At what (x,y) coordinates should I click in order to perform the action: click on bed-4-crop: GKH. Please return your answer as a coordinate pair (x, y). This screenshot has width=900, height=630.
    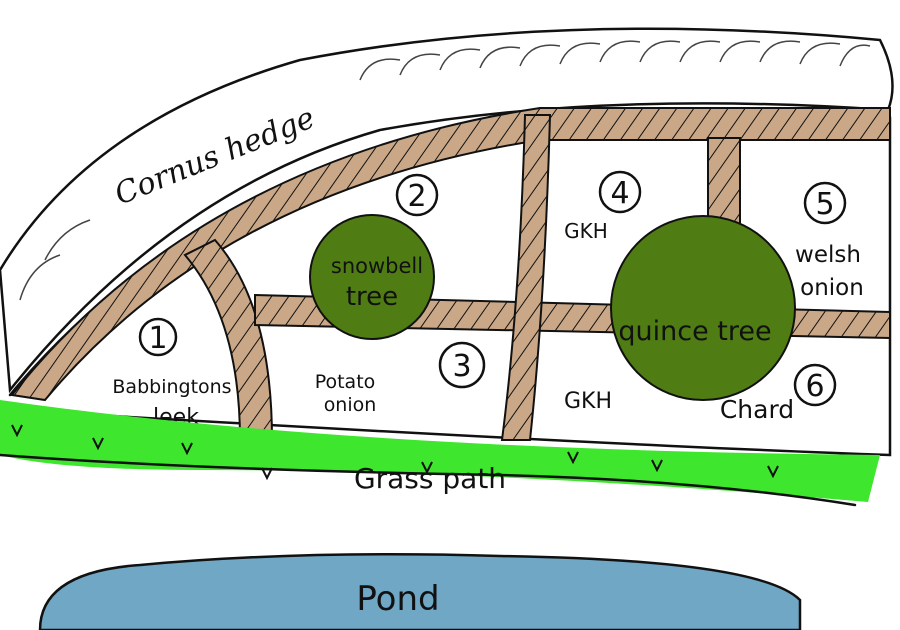
    Looking at the image, I should click on (586, 231).